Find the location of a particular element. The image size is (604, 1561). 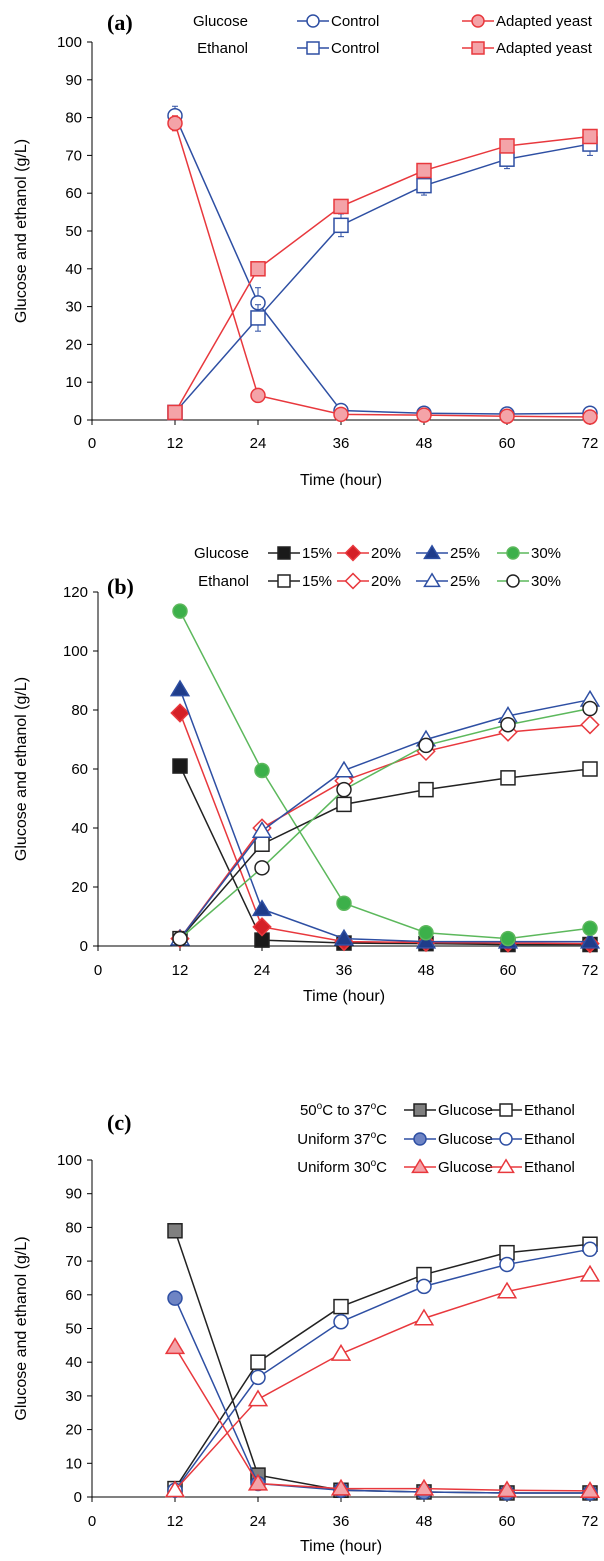

legend-entry-label: 20% is located at coordinates (386, 553).